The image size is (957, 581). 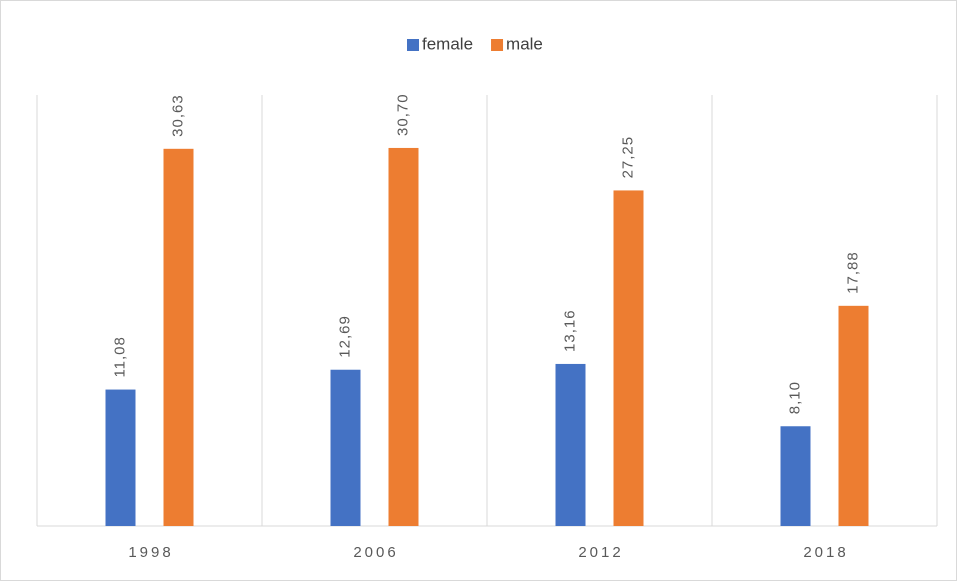 I want to click on legend-label: male, so click(x=524, y=43).